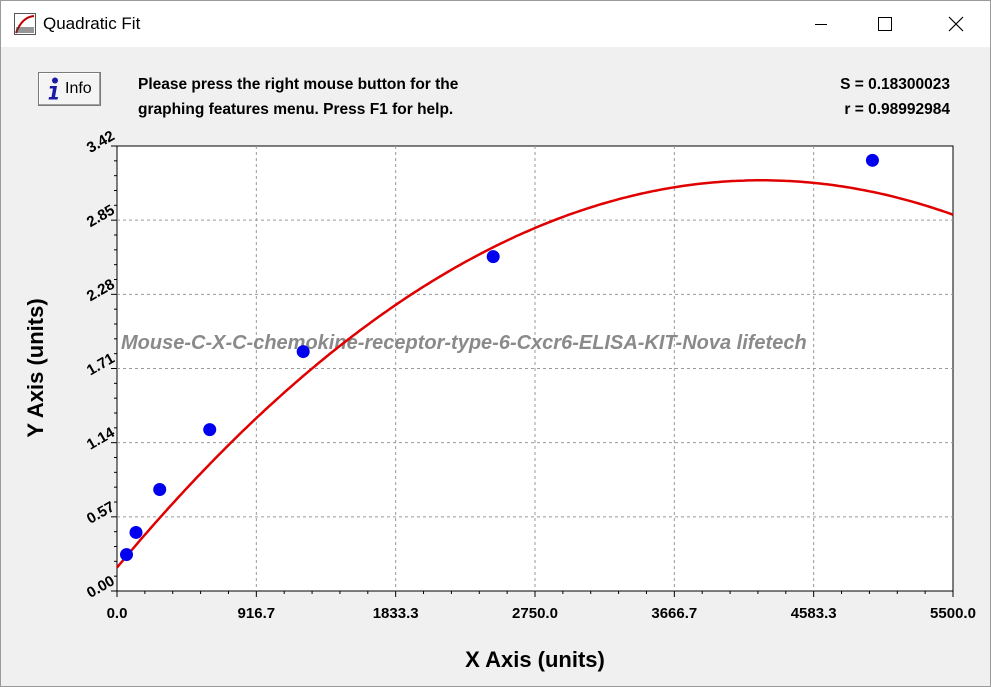 The width and height of the screenshot is (991, 687). I want to click on x-tick-label: 3666.7, so click(674, 613).